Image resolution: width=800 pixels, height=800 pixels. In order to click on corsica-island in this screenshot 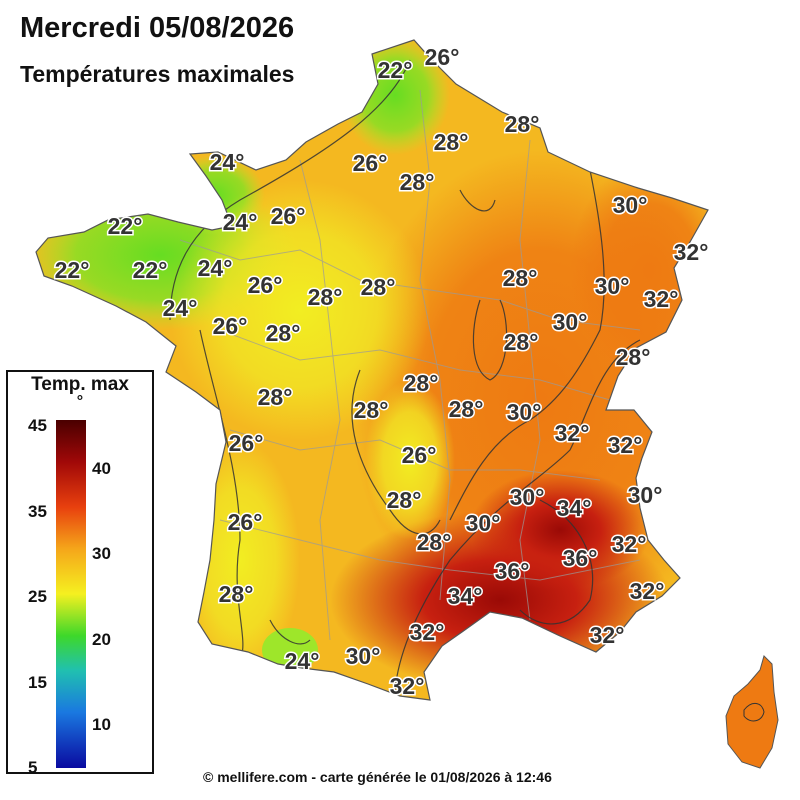, I will do `click(752, 712)`.